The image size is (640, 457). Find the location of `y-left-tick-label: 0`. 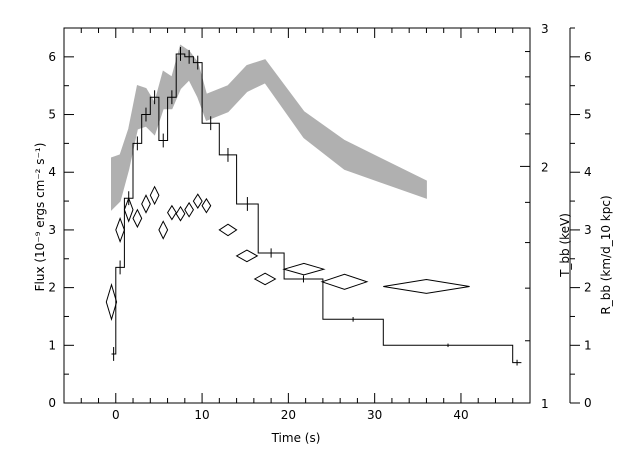

y-left-tick-label: 0 is located at coordinates (52, 403).